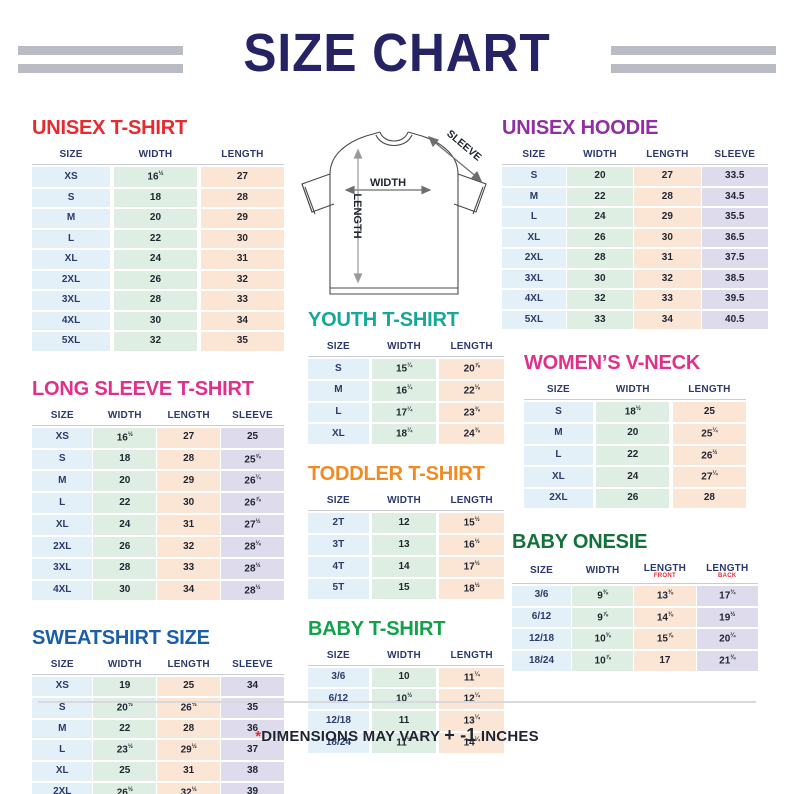  I want to click on cell-width: 15¼, so click(404, 369).